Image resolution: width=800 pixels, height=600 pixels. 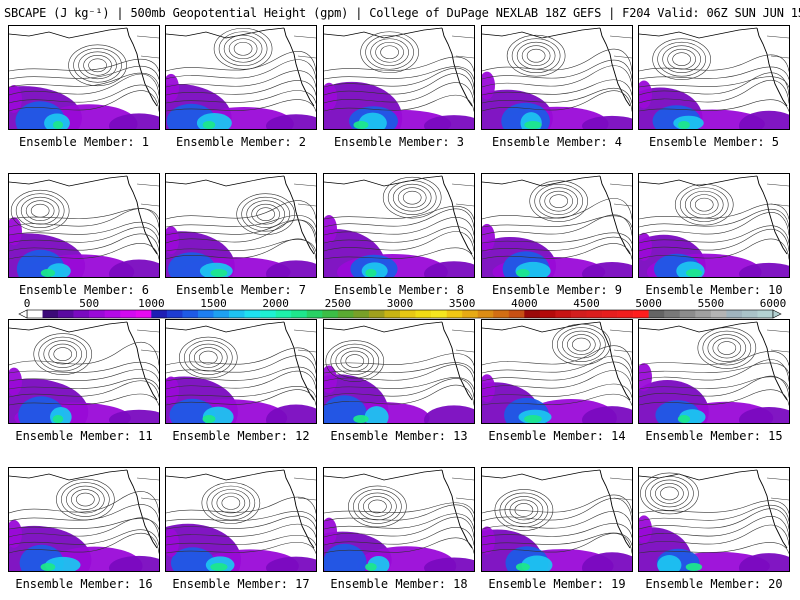 What do you see at coordinates (557, 584) in the screenshot?
I see `ensemble-member-label: Ensemble Member: 19` at bounding box center [557, 584].